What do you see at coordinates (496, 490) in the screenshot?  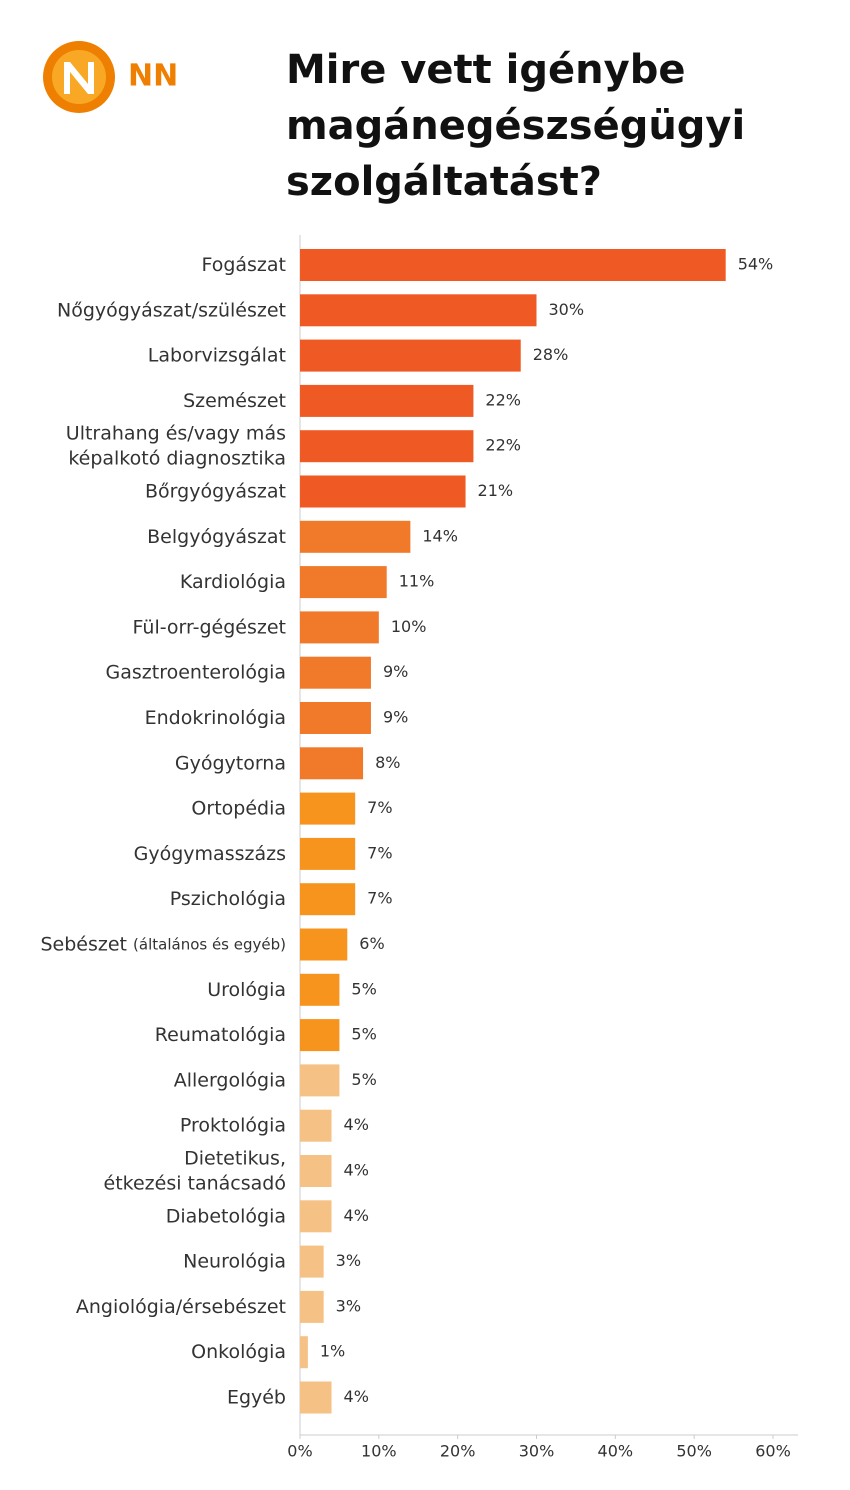 I see `value-label: 21%` at bounding box center [496, 490].